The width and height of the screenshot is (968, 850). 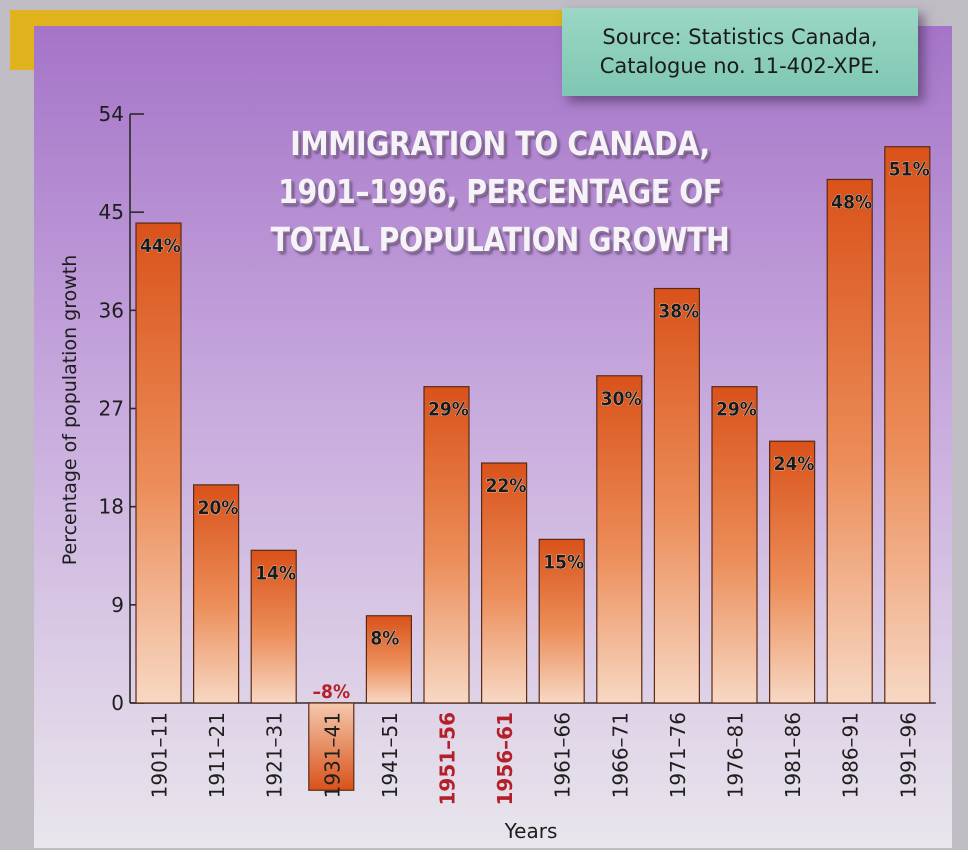 I want to click on x-tick-label: 1901–11, so click(x=160, y=755).